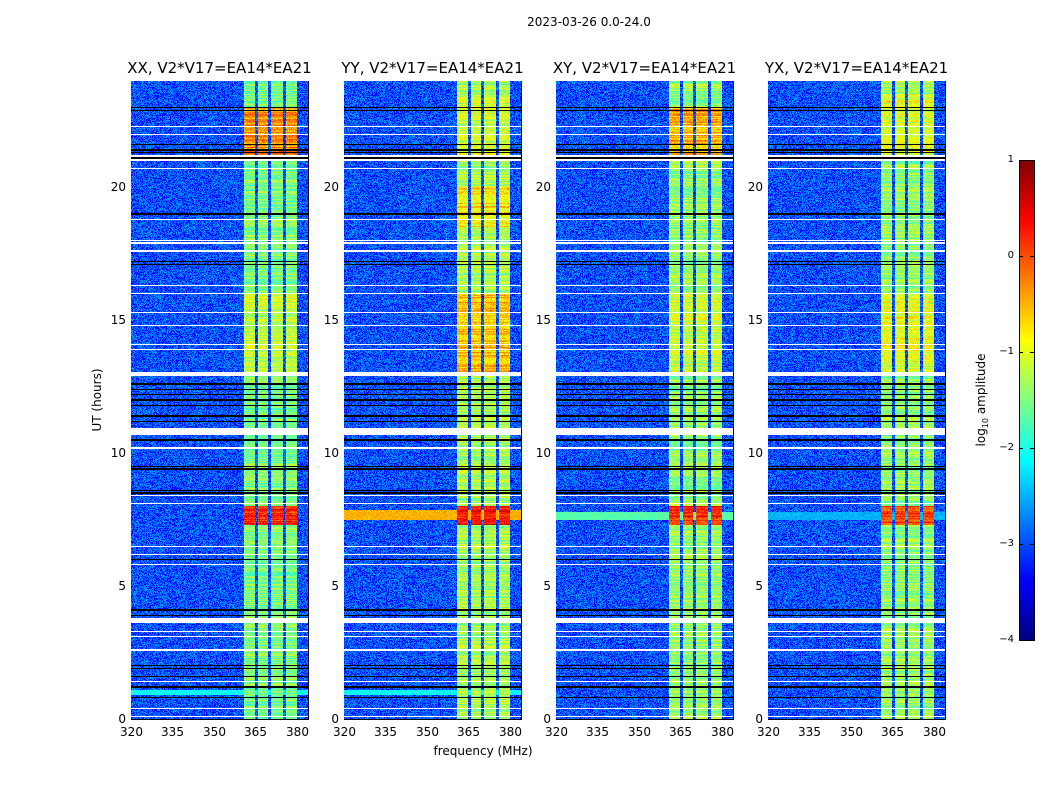 The width and height of the screenshot is (1050, 800). I want to click on figure-suptitle: 2023-03-26 0.0-24.0, so click(589, 22).